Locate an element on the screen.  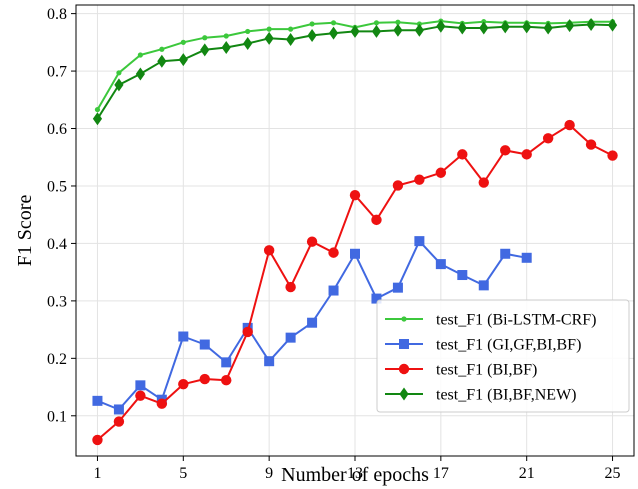
x-tick-label: 13 is located at coordinates (355, 473).